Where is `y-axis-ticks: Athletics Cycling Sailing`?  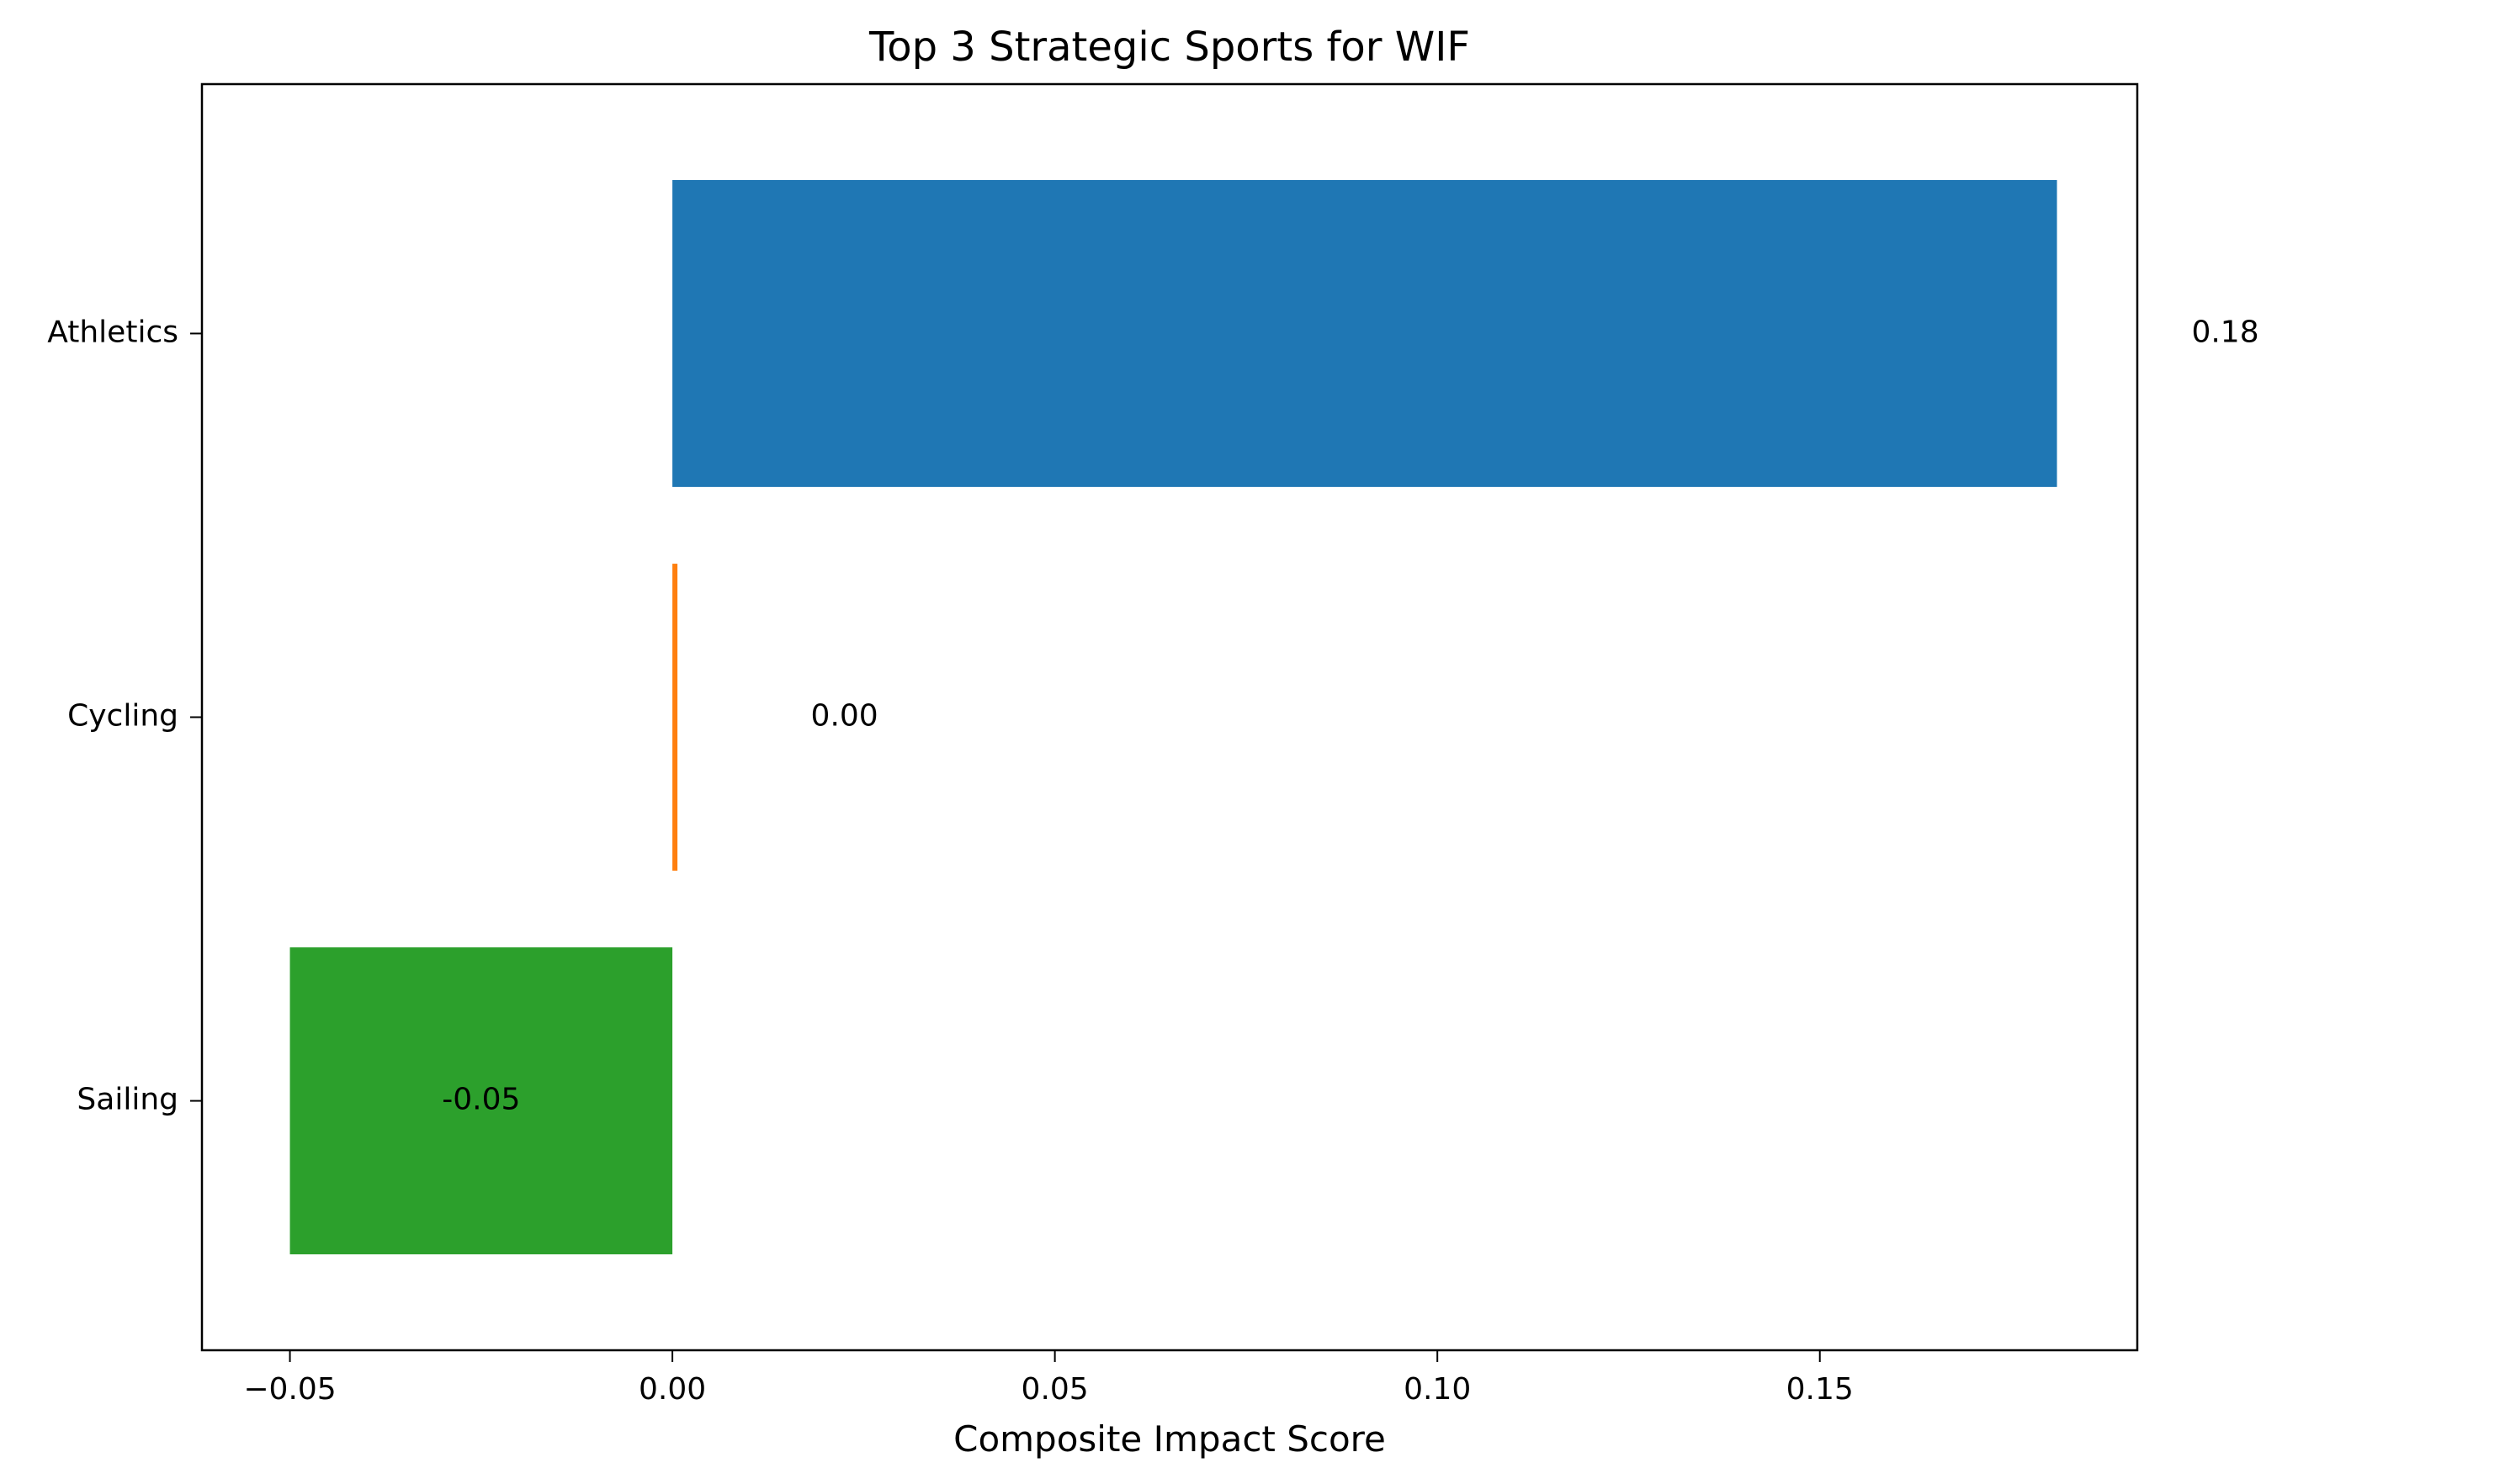
y-axis-ticks: Athletics Cycling Sailing is located at coordinates (125, 716).